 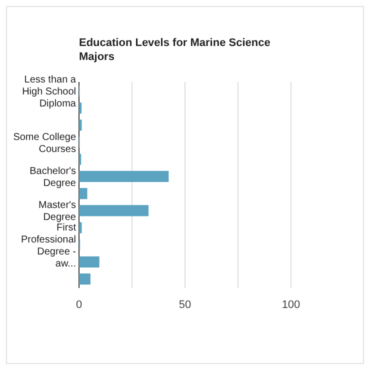 What do you see at coordinates (79, 305) in the screenshot?
I see `x-tick-label: 0` at bounding box center [79, 305].